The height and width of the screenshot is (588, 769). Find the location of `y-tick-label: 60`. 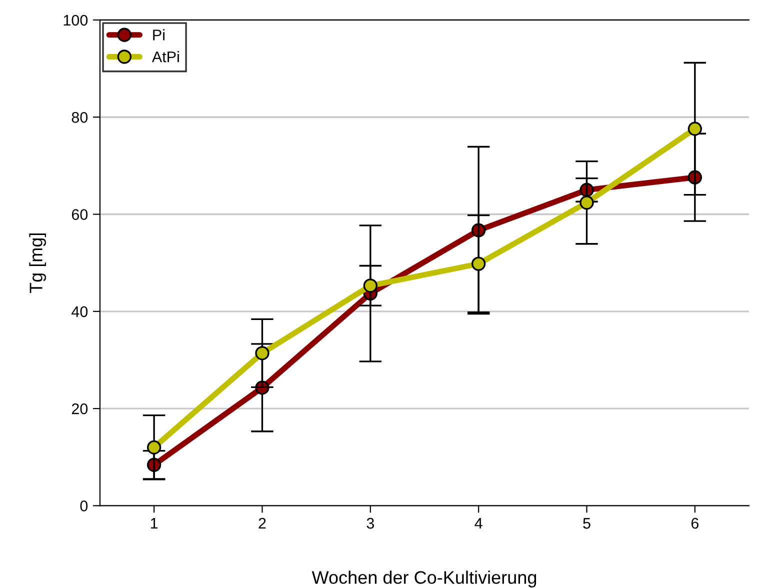

y-tick-label: 60 is located at coordinates (80, 214).